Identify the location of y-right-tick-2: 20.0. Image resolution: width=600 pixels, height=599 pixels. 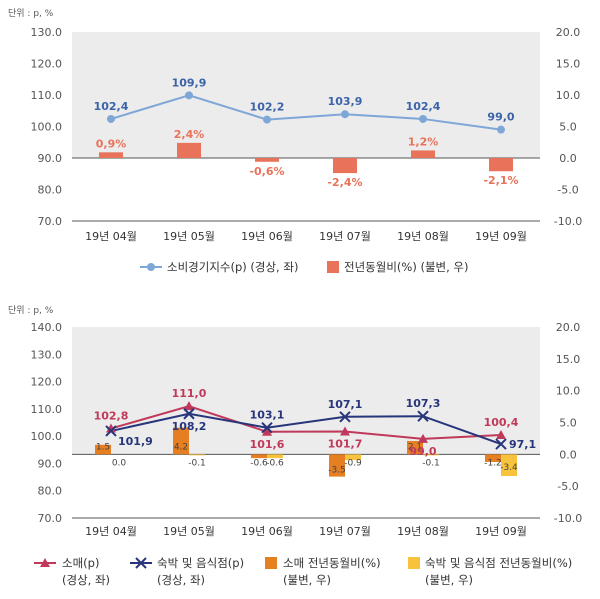
(568, 327).